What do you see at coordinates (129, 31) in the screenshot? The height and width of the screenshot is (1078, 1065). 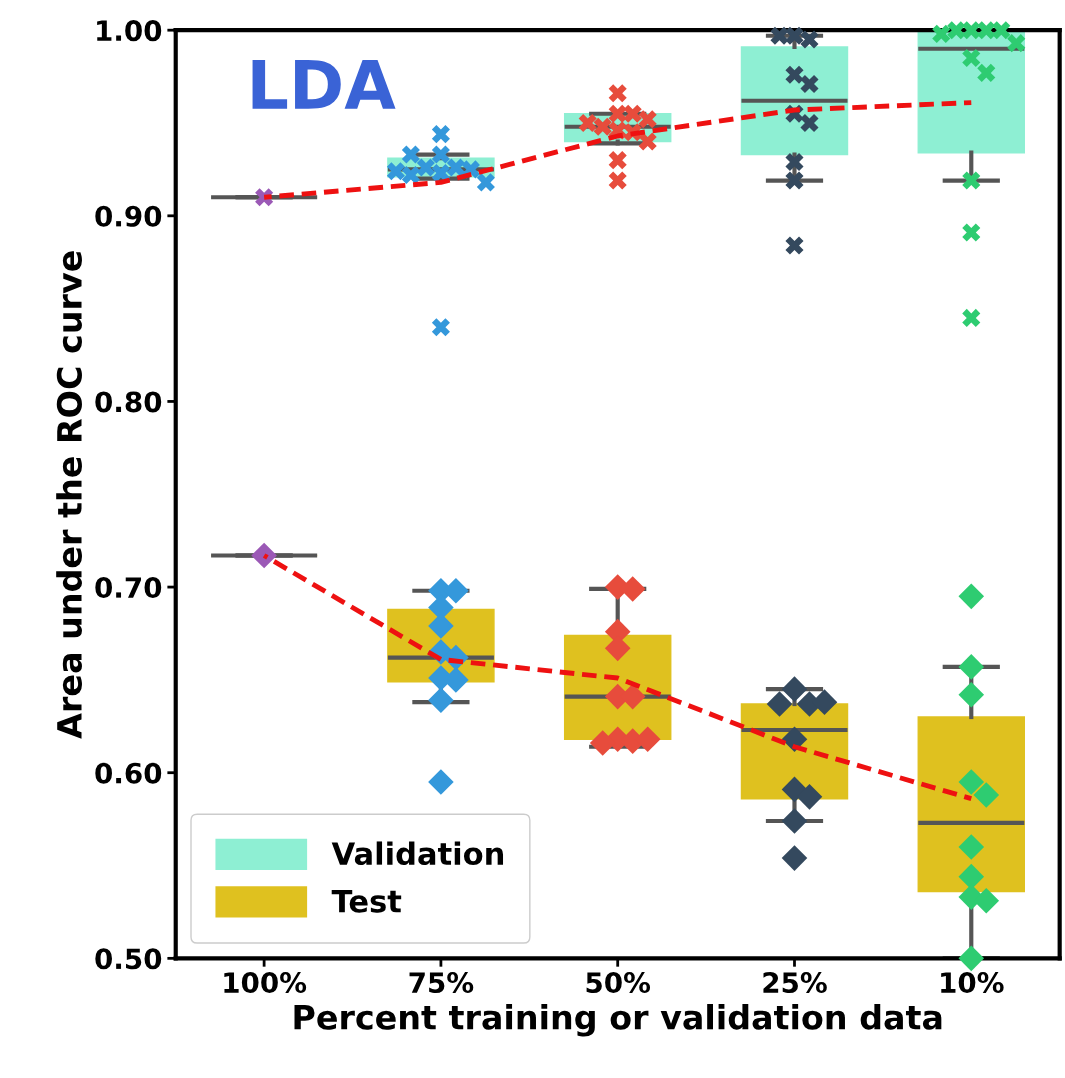 I see `y-tick-label: 1.00` at bounding box center [129, 31].